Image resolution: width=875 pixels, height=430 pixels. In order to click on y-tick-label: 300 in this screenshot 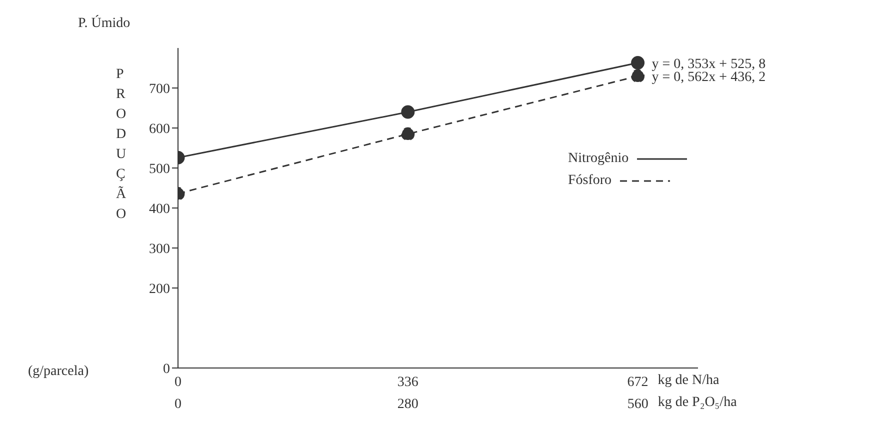, I will do `click(159, 249)`.